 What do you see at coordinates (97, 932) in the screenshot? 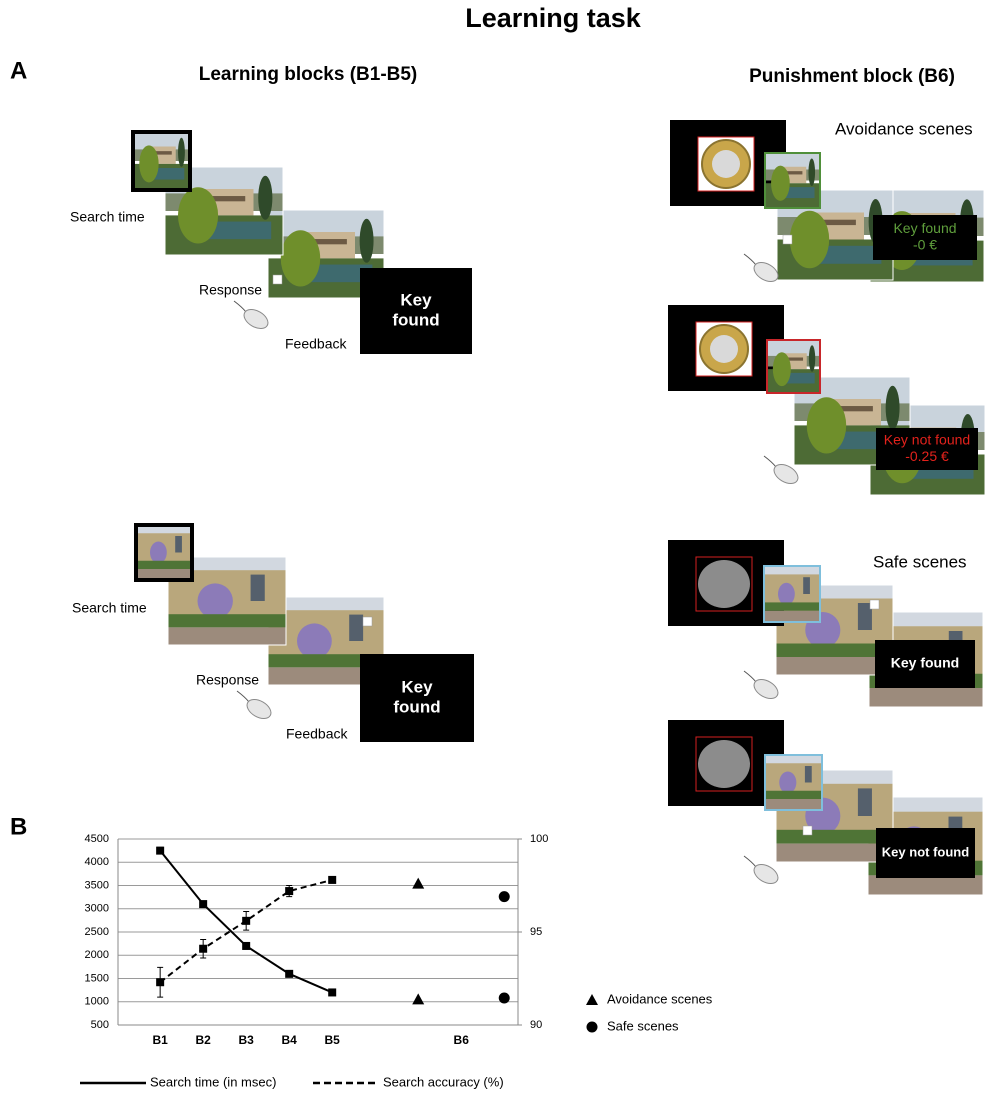
I see `y-tick-label: 2500` at bounding box center [97, 932].